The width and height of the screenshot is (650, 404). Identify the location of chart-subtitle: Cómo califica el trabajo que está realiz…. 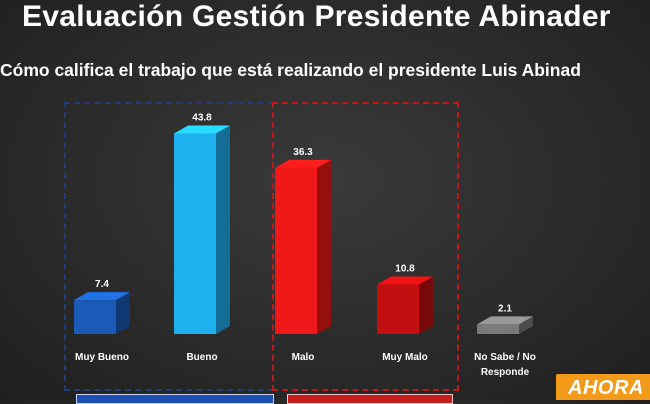
(290, 70).